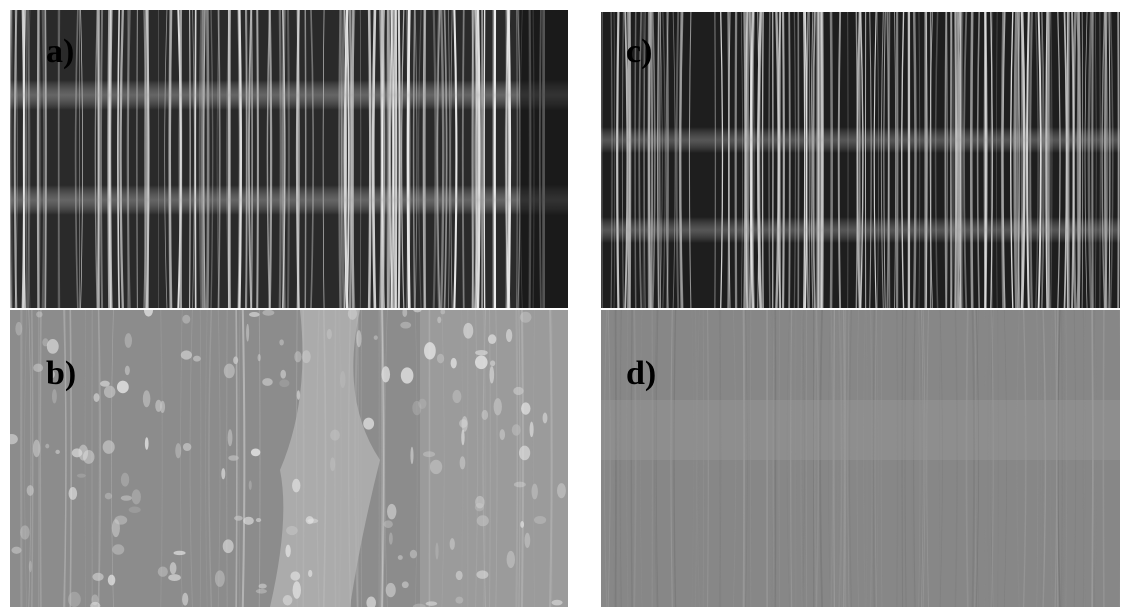 Image resolution: width=1122 pixels, height=607 pixels. Describe the element at coordinates (325, 458) in the screenshot. I see `bright-region` at that location.